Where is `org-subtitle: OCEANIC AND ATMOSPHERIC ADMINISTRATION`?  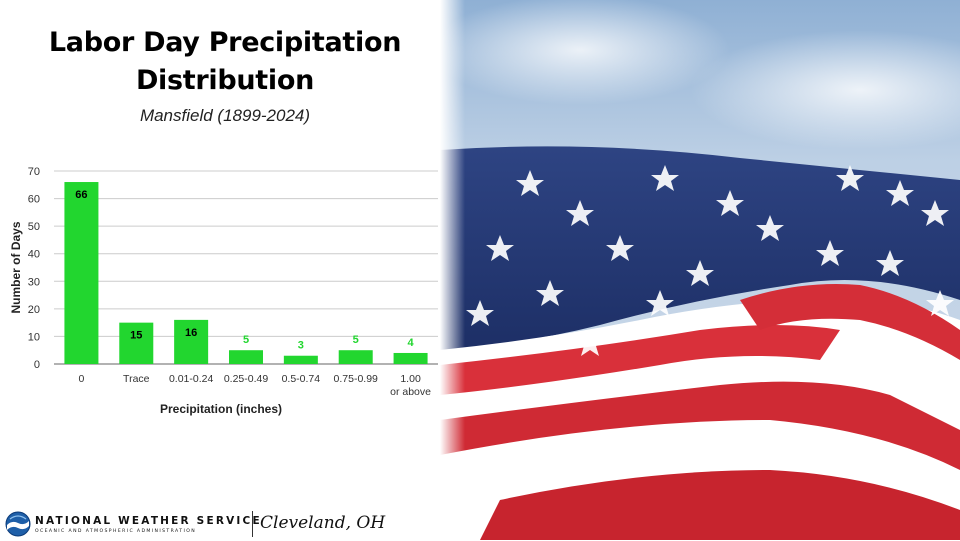 org-subtitle: OCEANIC AND ATMOSPHERIC ADMINISTRATION is located at coordinates (116, 531).